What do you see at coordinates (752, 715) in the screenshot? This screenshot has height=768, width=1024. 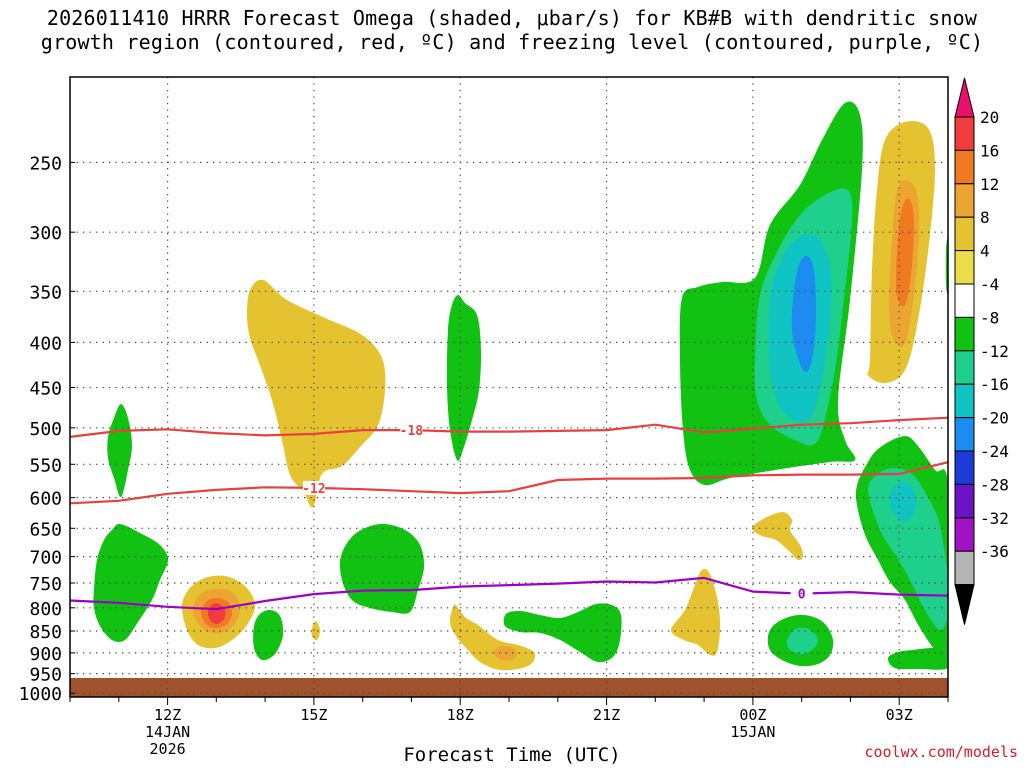 I see `x-tick-label: 00Z` at bounding box center [752, 715].